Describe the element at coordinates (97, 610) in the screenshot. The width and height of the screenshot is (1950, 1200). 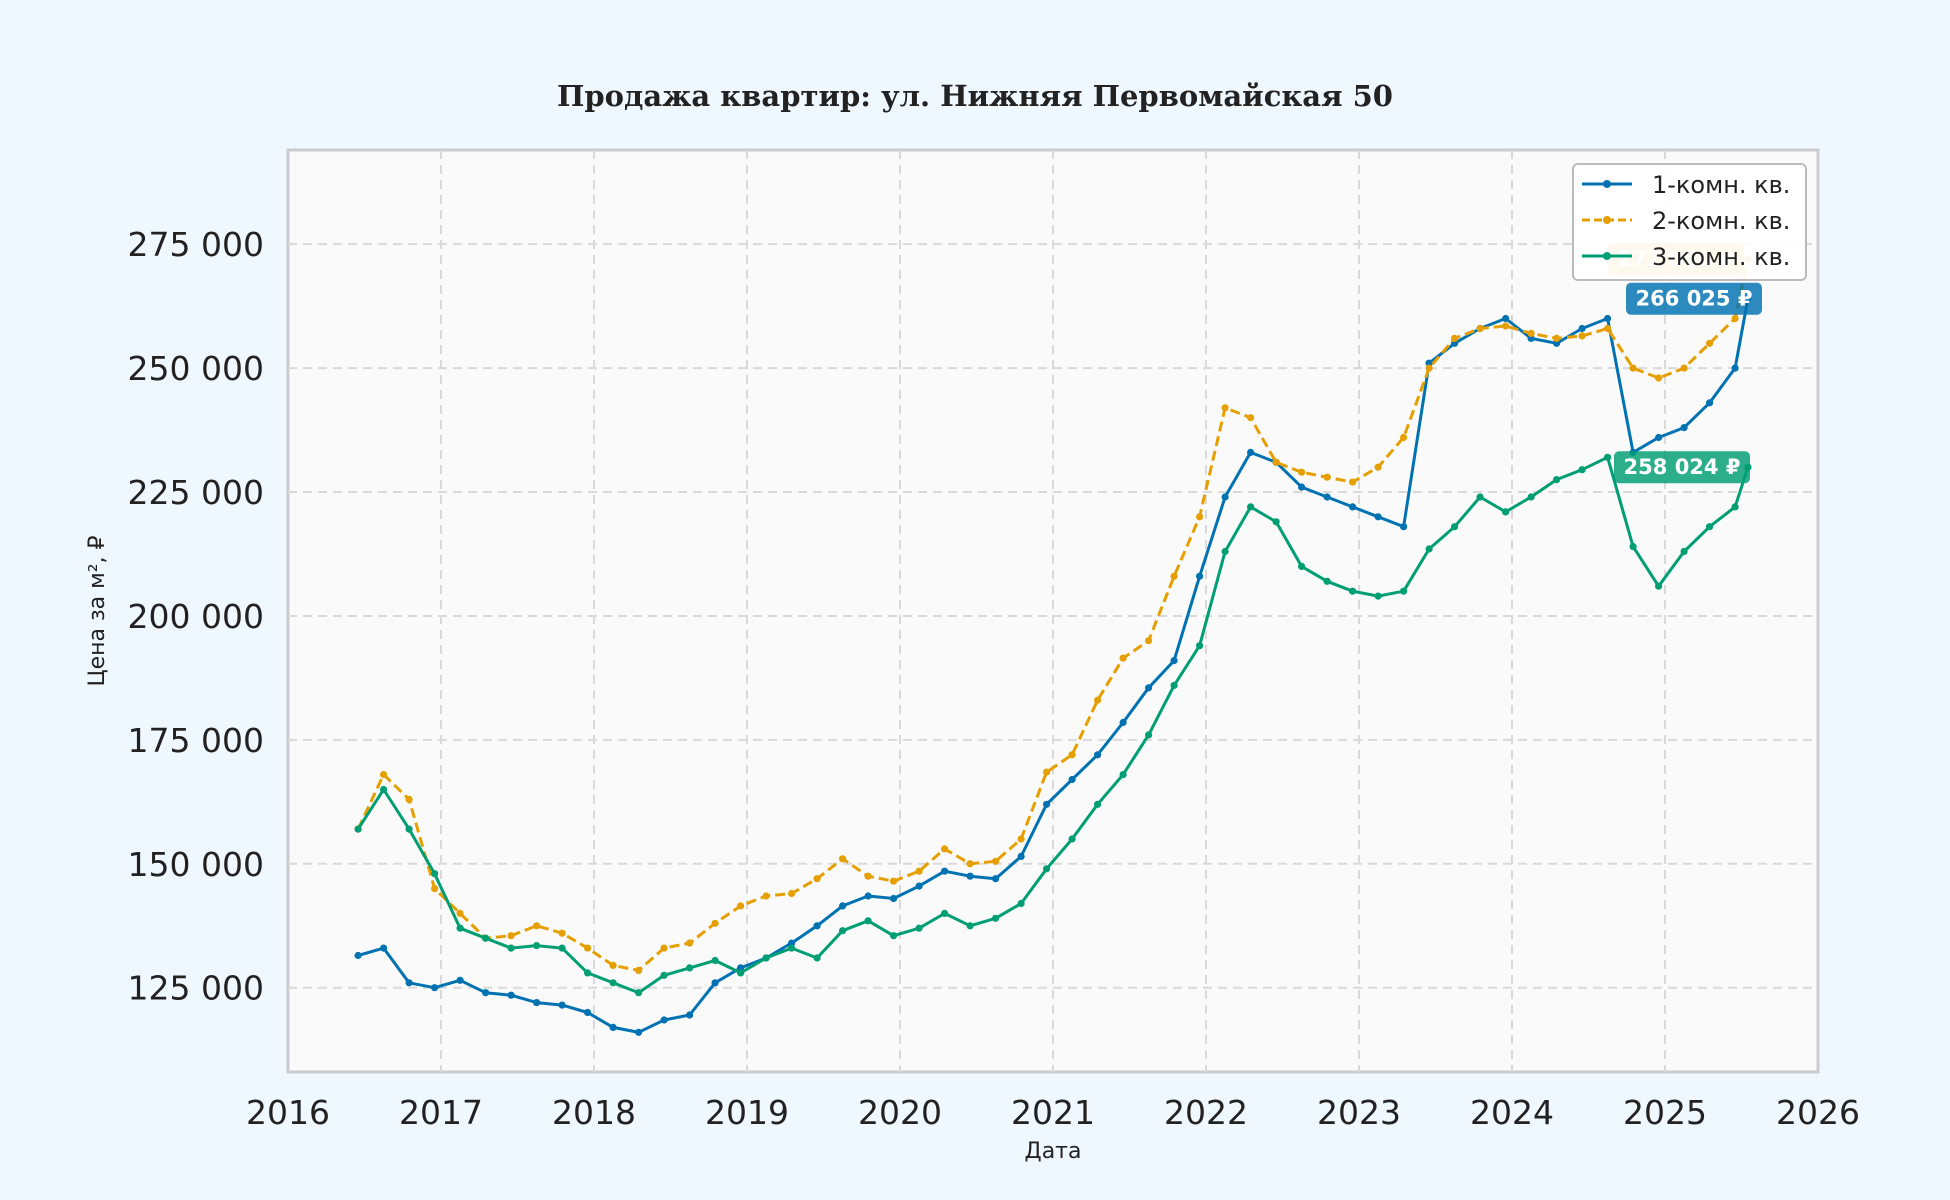
I see `y-axis-label: Цена за м², ₽` at that location.